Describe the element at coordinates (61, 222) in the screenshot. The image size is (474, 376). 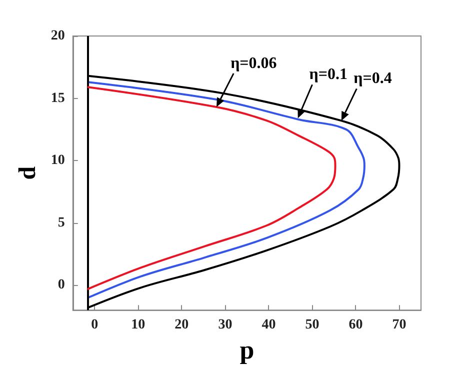
I see `y-tick-label: 5` at that location.